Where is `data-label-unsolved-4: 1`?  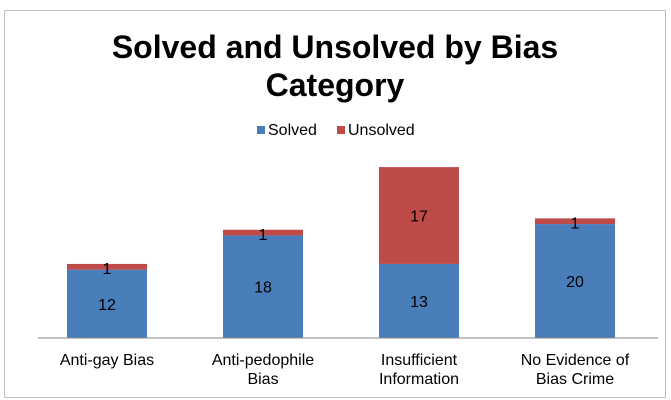 data-label-unsolved-4: 1 is located at coordinates (575, 223).